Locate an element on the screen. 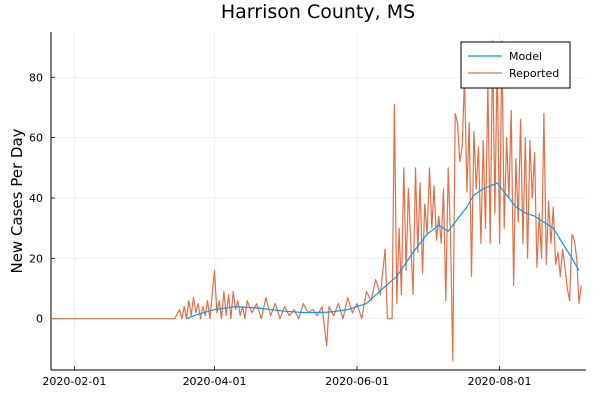 The height and width of the screenshot is (400, 600). y-tick-label: 0 is located at coordinates (39, 319).